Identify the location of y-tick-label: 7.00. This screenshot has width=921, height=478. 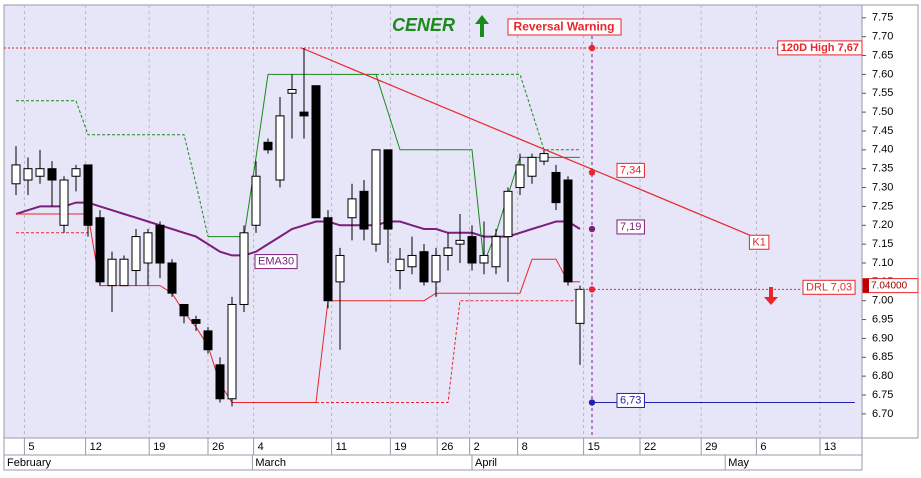
(882, 301).